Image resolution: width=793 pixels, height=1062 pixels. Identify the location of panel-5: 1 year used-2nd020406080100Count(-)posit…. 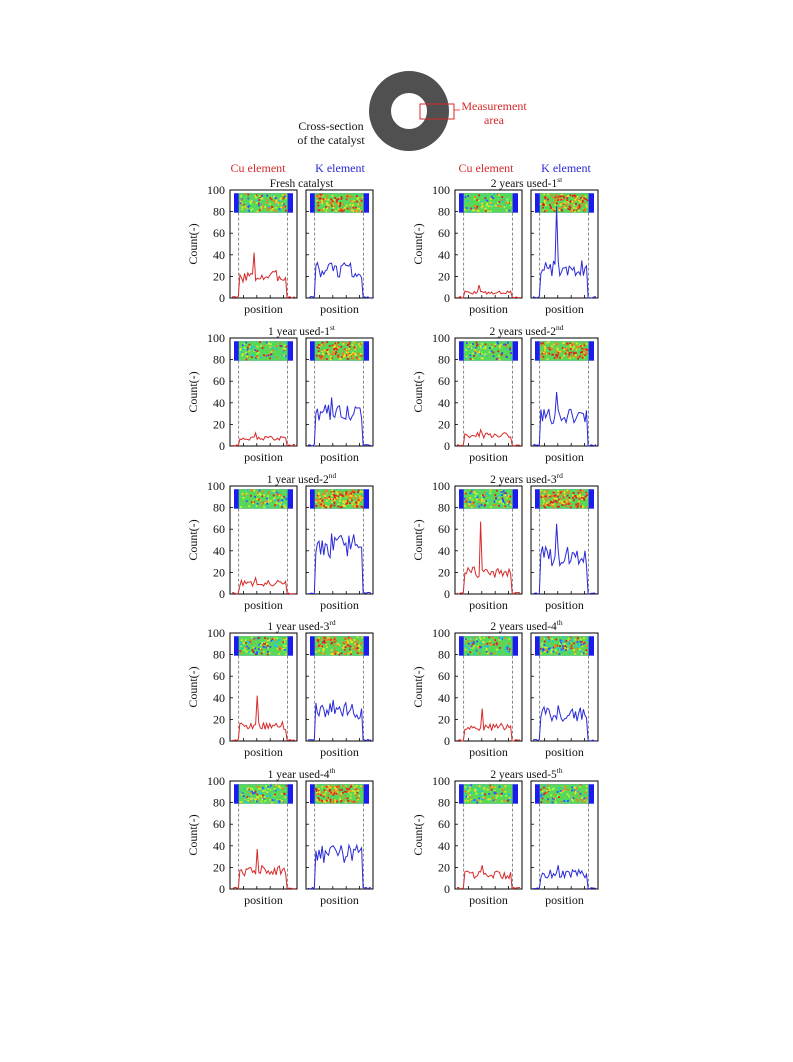
(280, 541).